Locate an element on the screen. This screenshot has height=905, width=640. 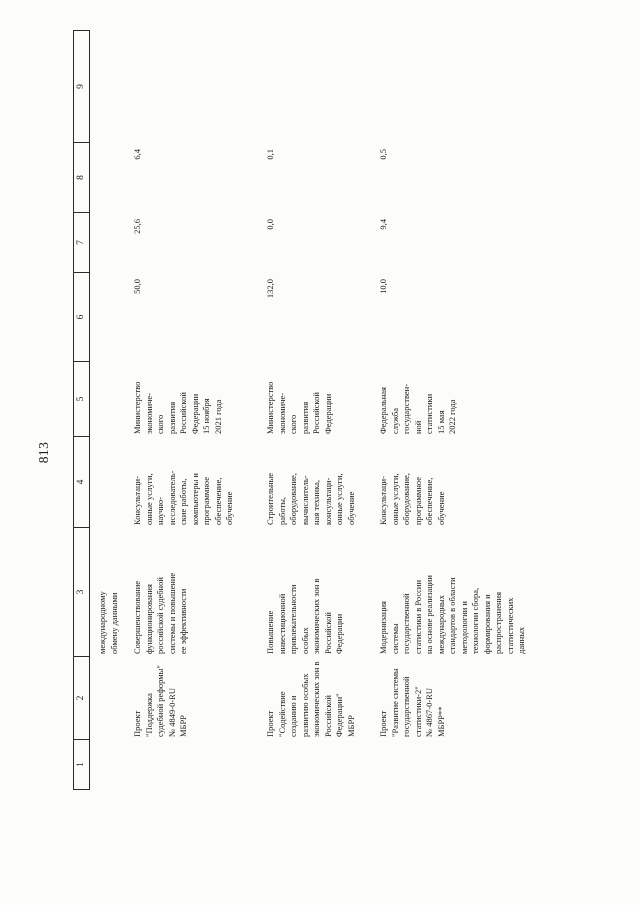
header-cell-2: 2 is located at coordinates (81, 697).